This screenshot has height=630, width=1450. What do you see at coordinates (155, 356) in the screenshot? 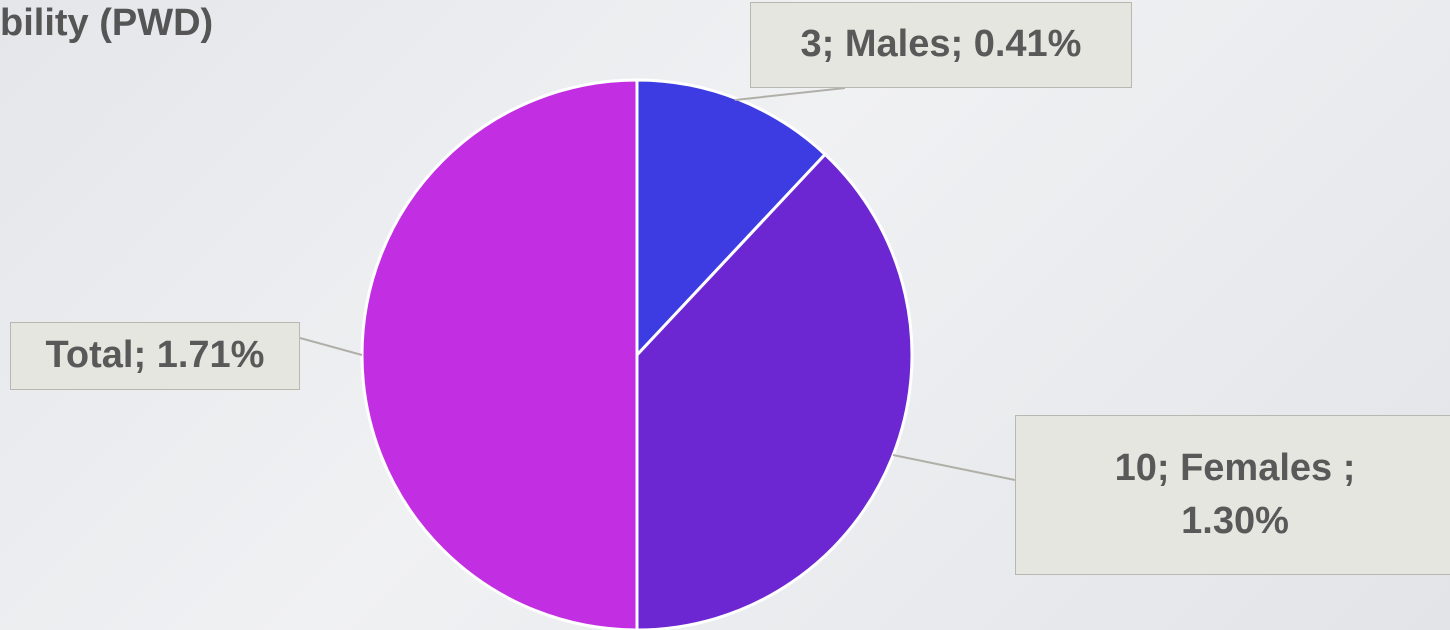
I see `data-label: Total; 1.71%` at bounding box center [155, 356].